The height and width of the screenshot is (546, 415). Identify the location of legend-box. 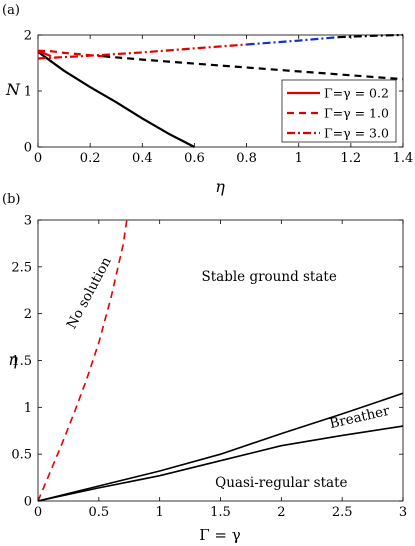
(339, 111).